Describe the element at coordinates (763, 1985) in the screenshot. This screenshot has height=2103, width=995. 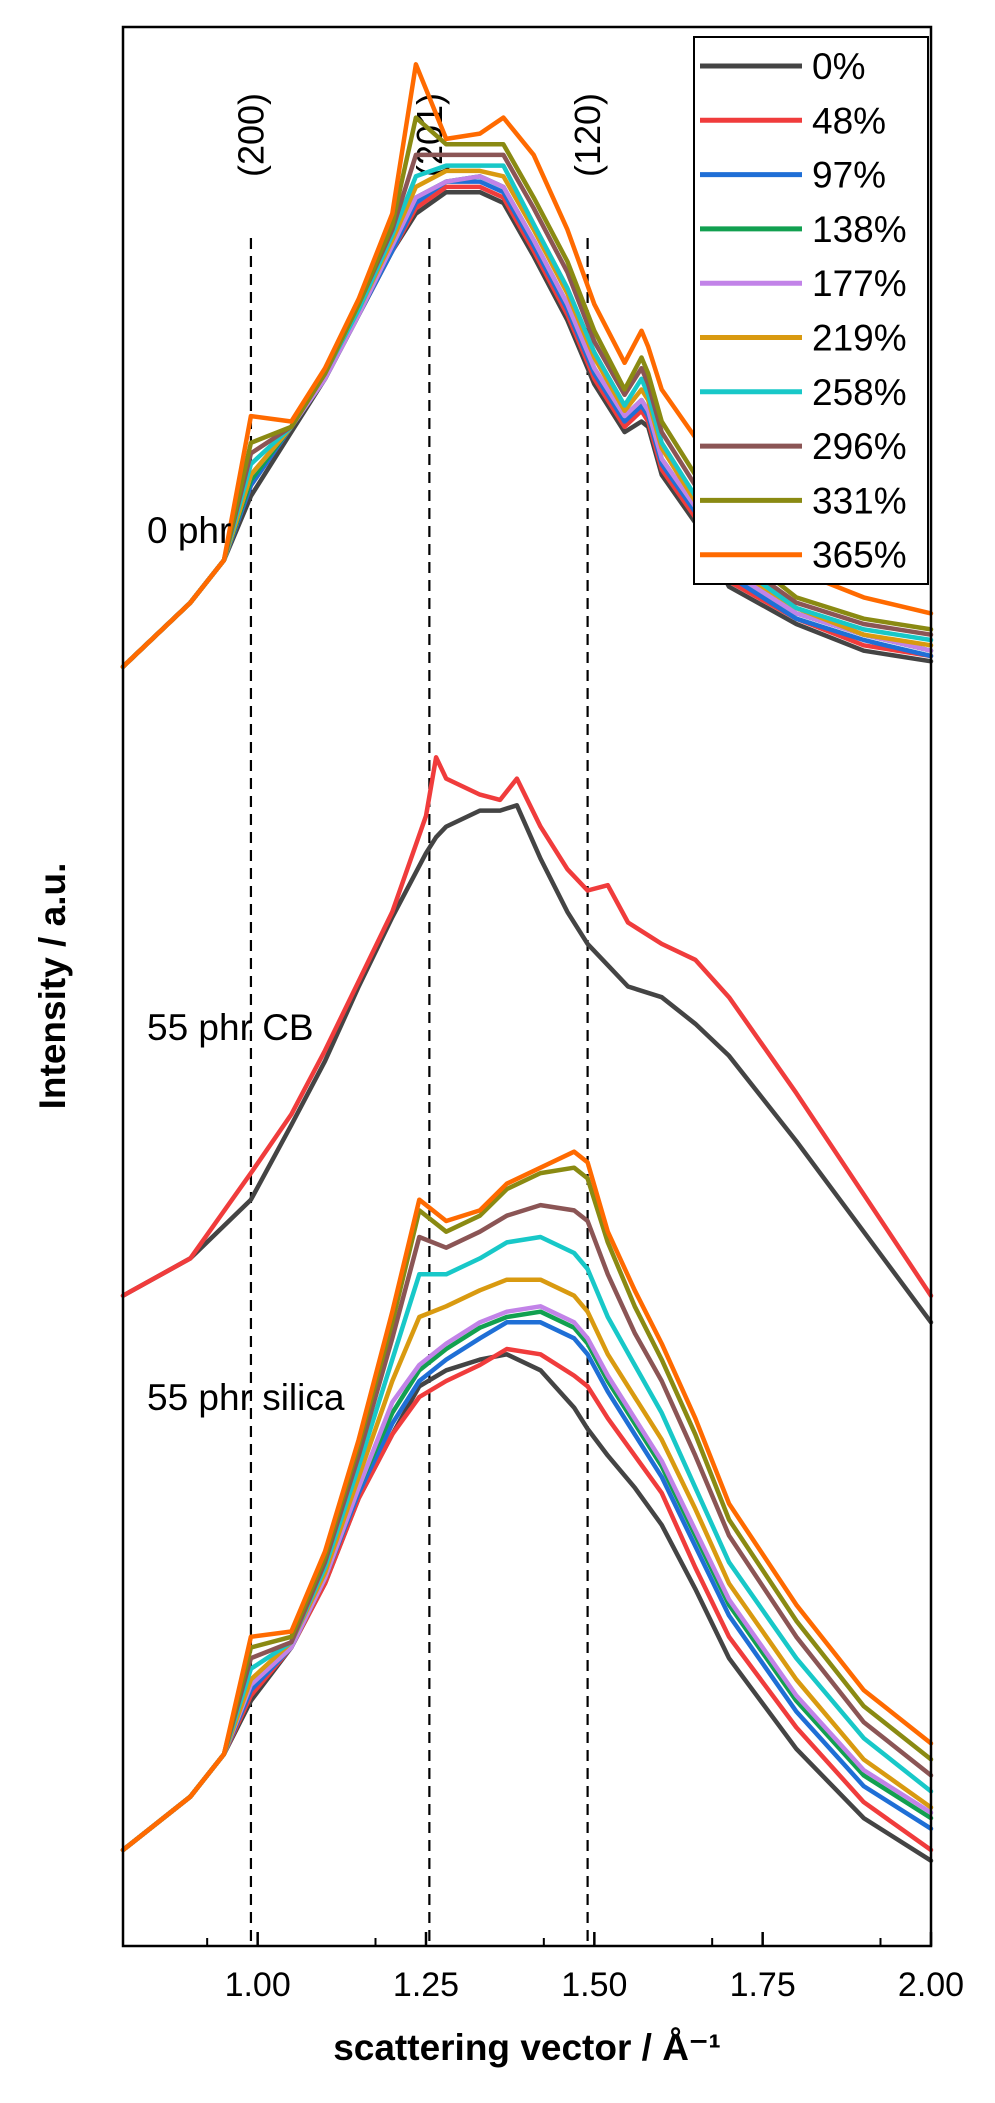
I see `x-tick-label: 1.75` at that location.